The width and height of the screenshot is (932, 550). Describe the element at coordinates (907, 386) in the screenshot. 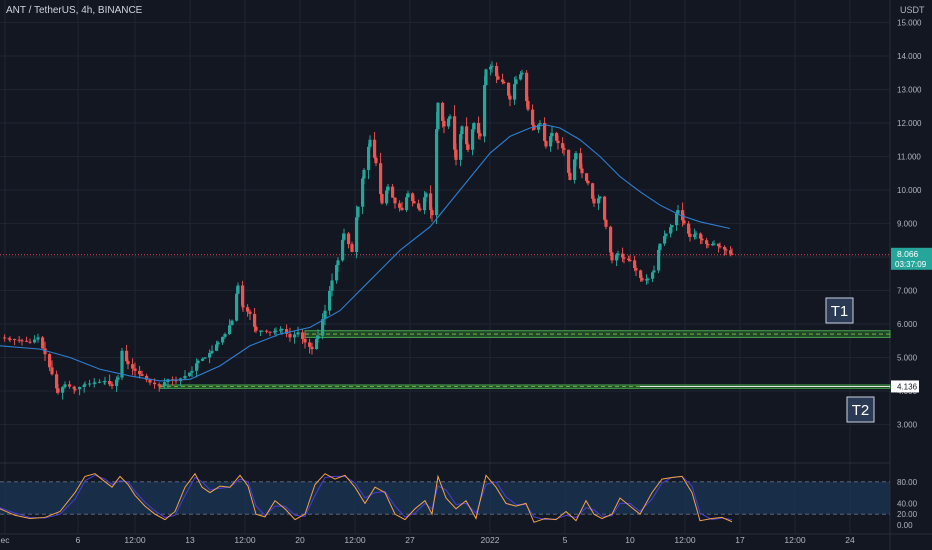

I see `target-price-value: 4.136` at that location.